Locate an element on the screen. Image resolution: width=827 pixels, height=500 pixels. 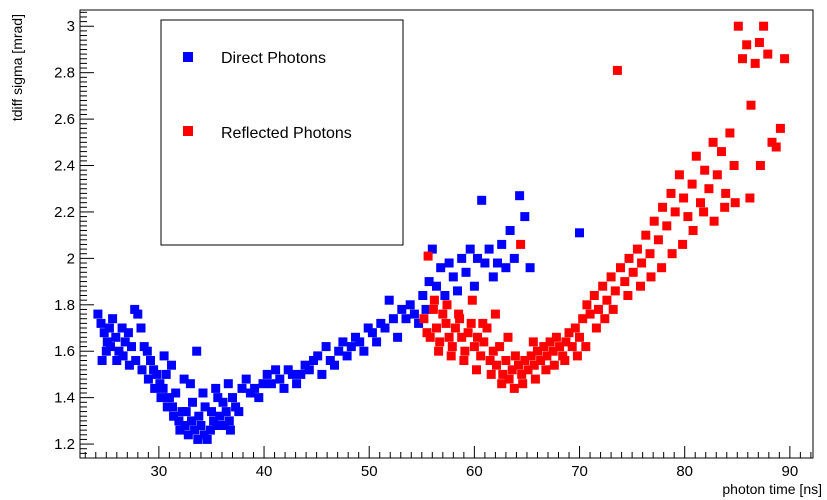
legend-box is located at coordinates (282, 132).